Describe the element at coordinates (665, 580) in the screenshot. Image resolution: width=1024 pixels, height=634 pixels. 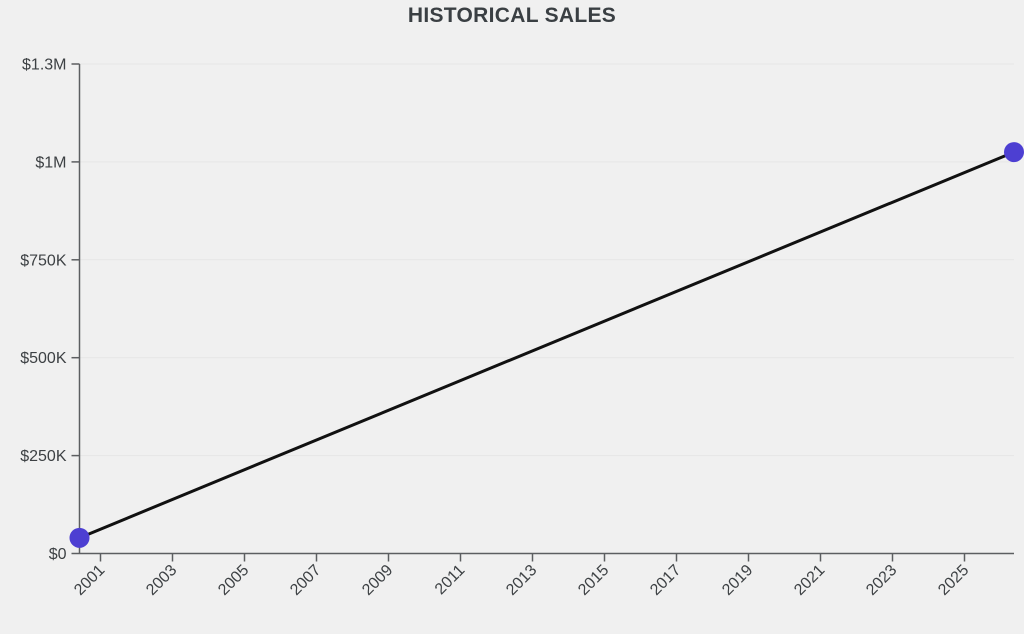
I see `x-axis-label: 2017` at that location.